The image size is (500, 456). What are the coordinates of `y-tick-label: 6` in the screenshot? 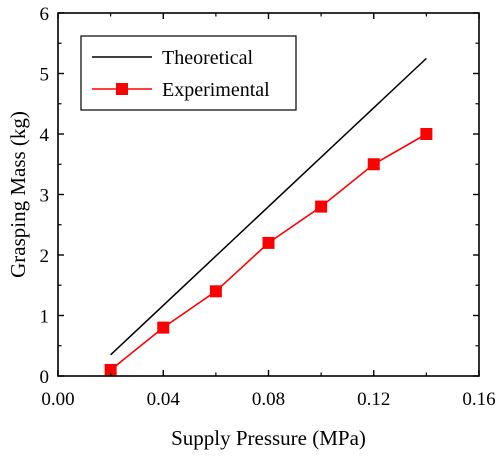 It's located at (45, 14).